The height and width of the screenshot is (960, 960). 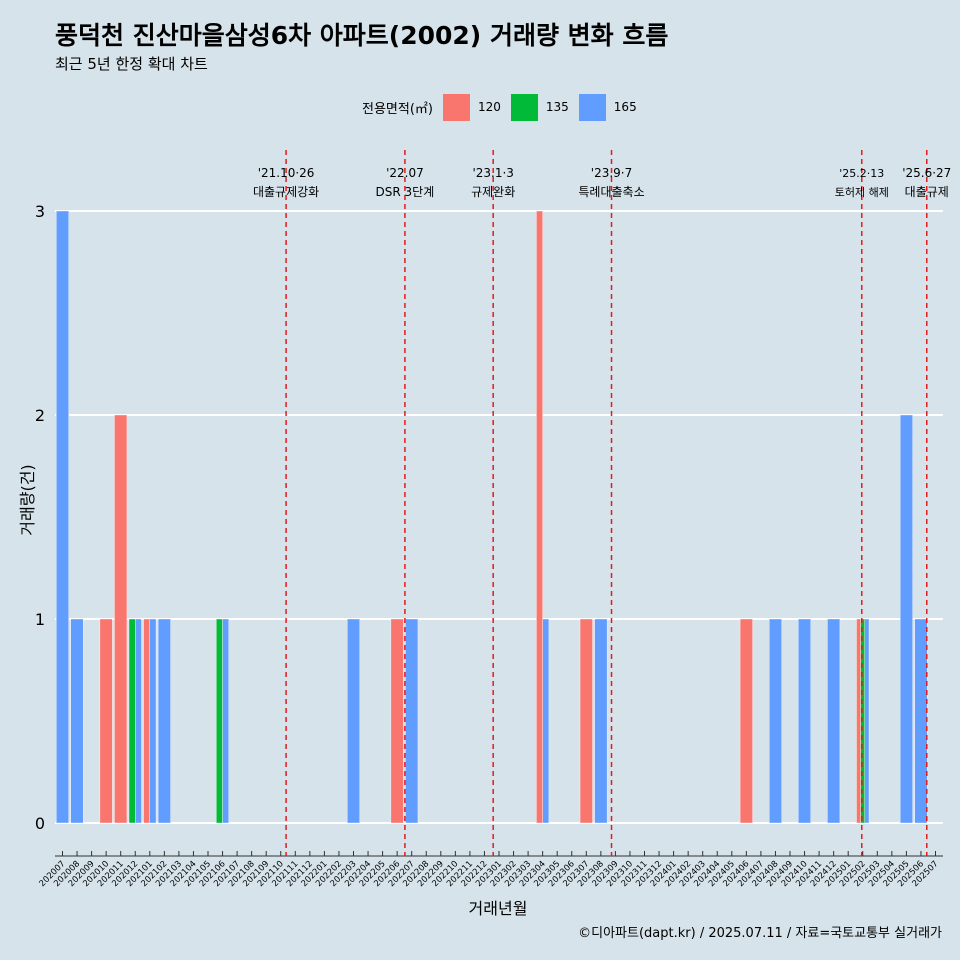 I want to click on y-tick-label: 3, so click(x=40, y=211).